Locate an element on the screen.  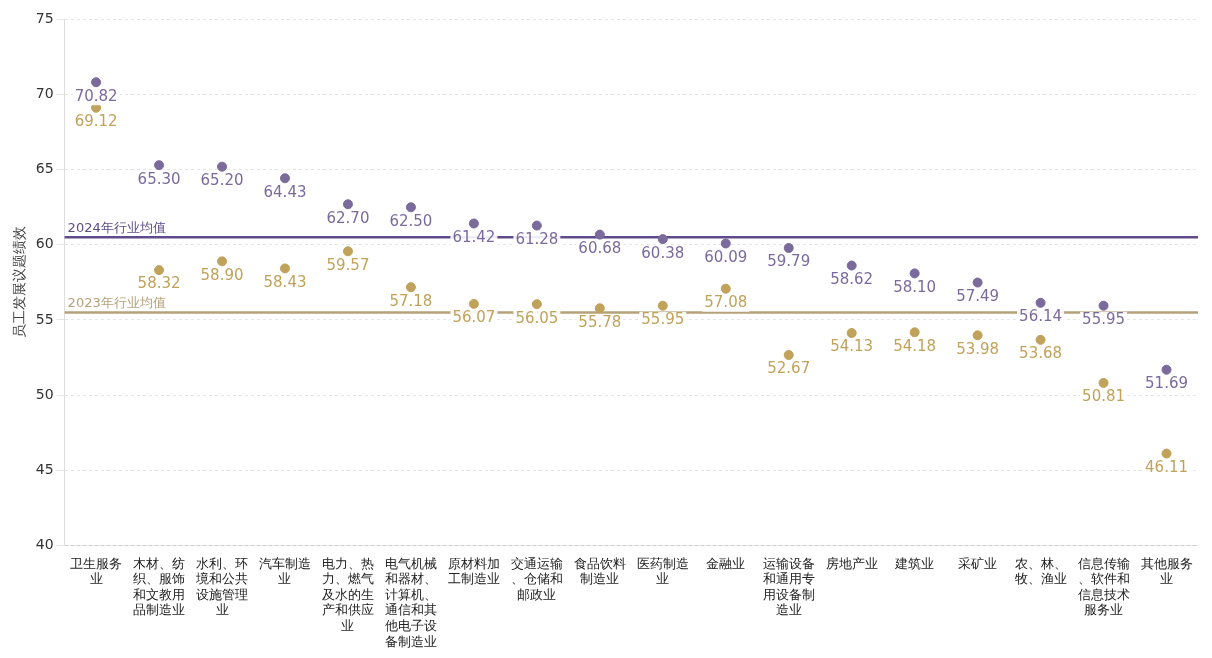
data-label: 62.70 is located at coordinates (348, 217).